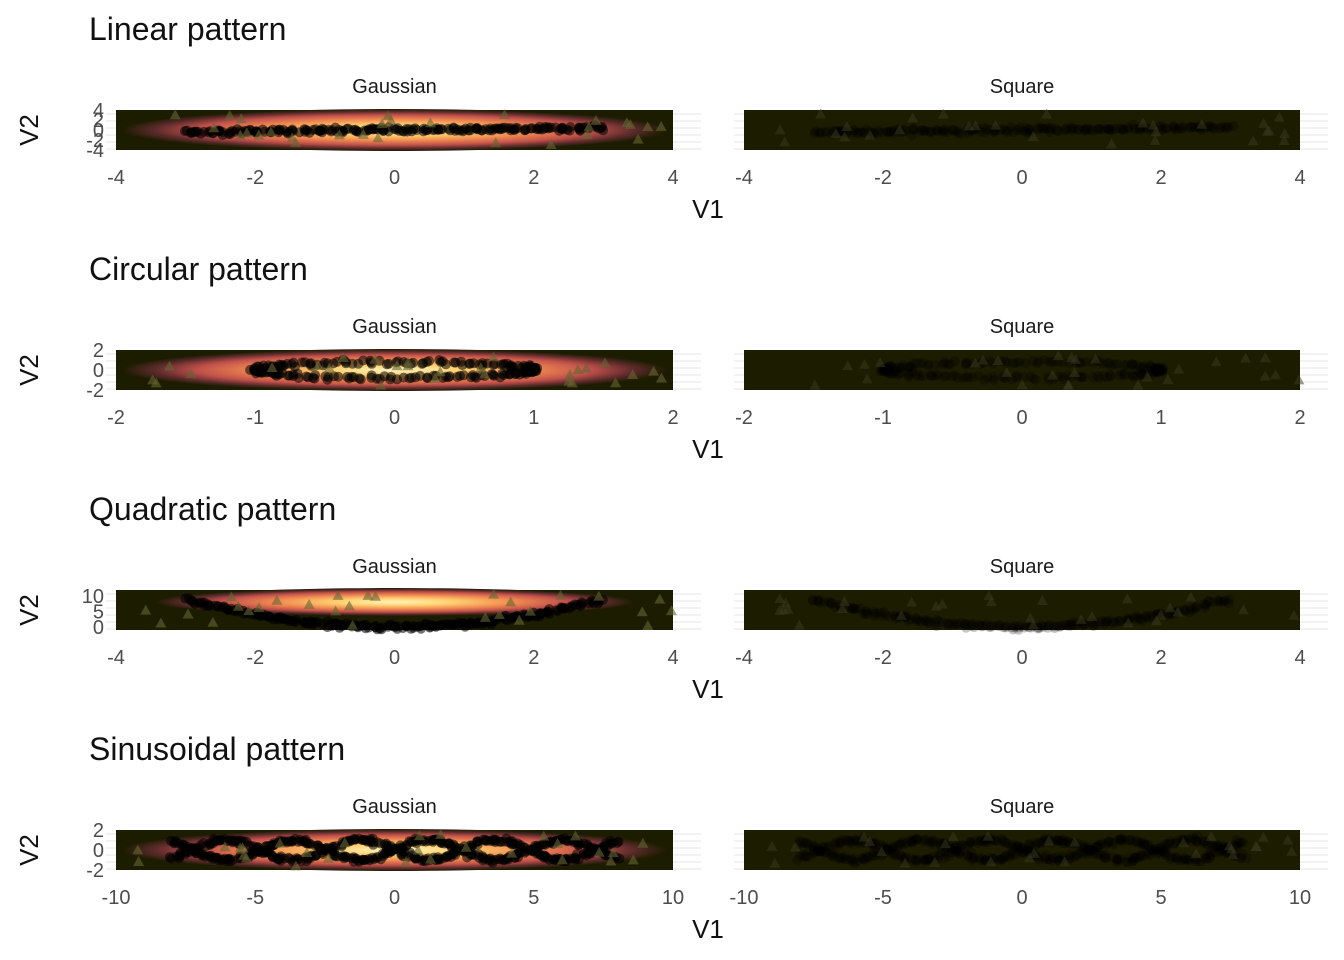 The width and height of the screenshot is (1344, 960). Describe the element at coordinates (98, 121) in the screenshot. I see `y-tick-label: 2` at that location.